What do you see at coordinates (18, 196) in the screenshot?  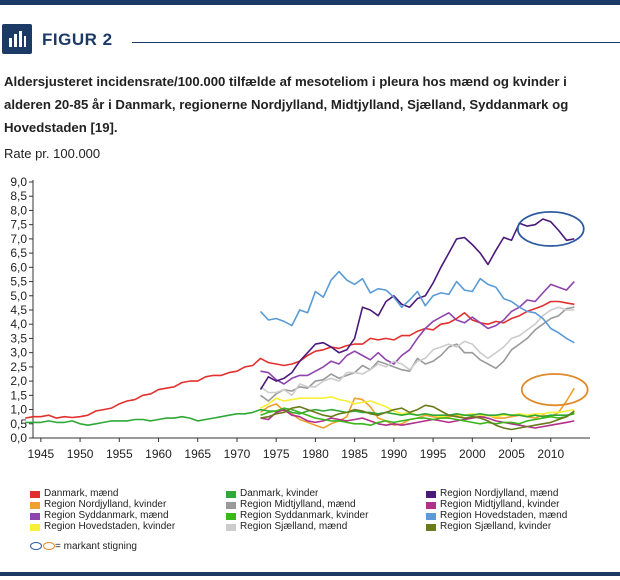 I see `y-tick-label: 8,5` at bounding box center [18, 196].